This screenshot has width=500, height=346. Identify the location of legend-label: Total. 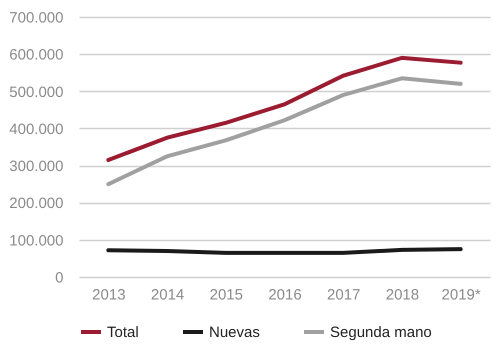
(123, 332).